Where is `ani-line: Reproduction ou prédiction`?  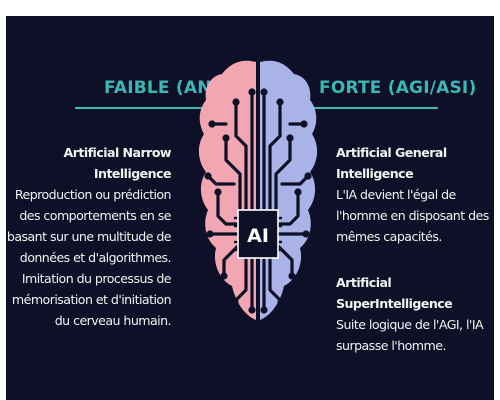 ani-line: Reproduction ou prédiction is located at coordinates (93, 194).